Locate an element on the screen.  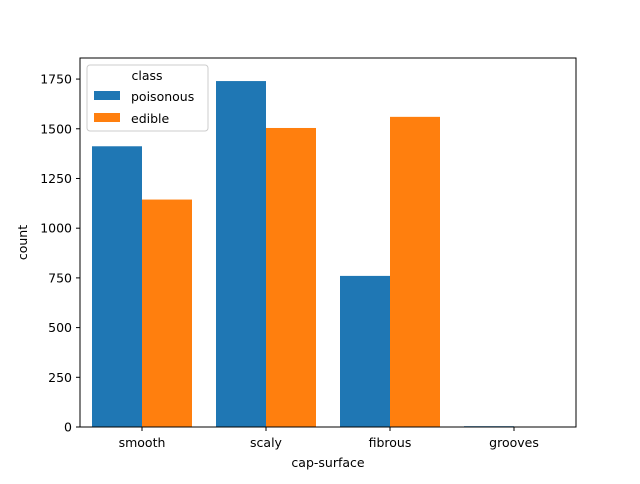
y-axis-title: count is located at coordinates (22, 242).